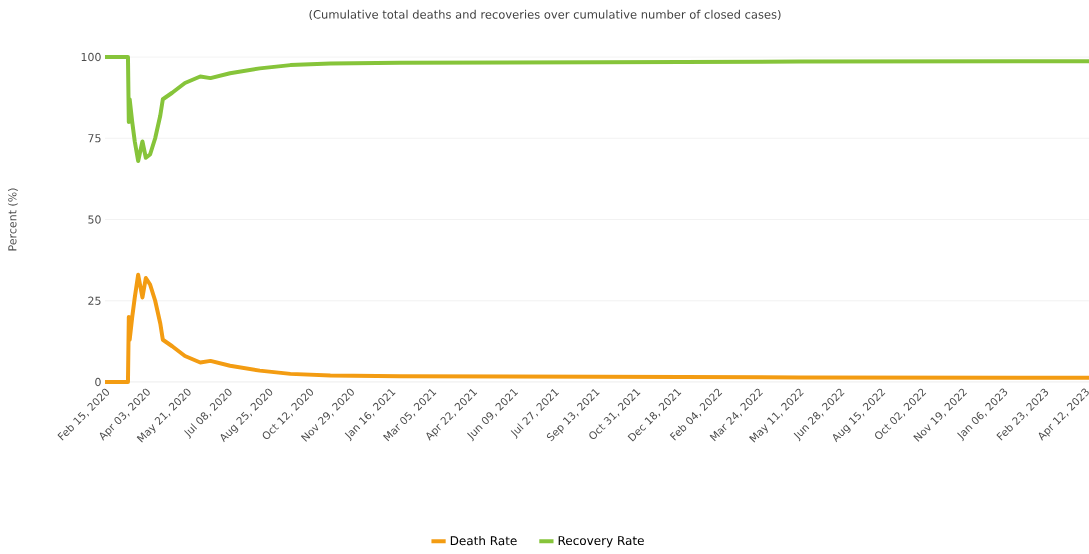  What do you see at coordinates (13, 219) in the screenshot?
I see `y-axis-title: Percent (%)` at bounding box center [13, 219].